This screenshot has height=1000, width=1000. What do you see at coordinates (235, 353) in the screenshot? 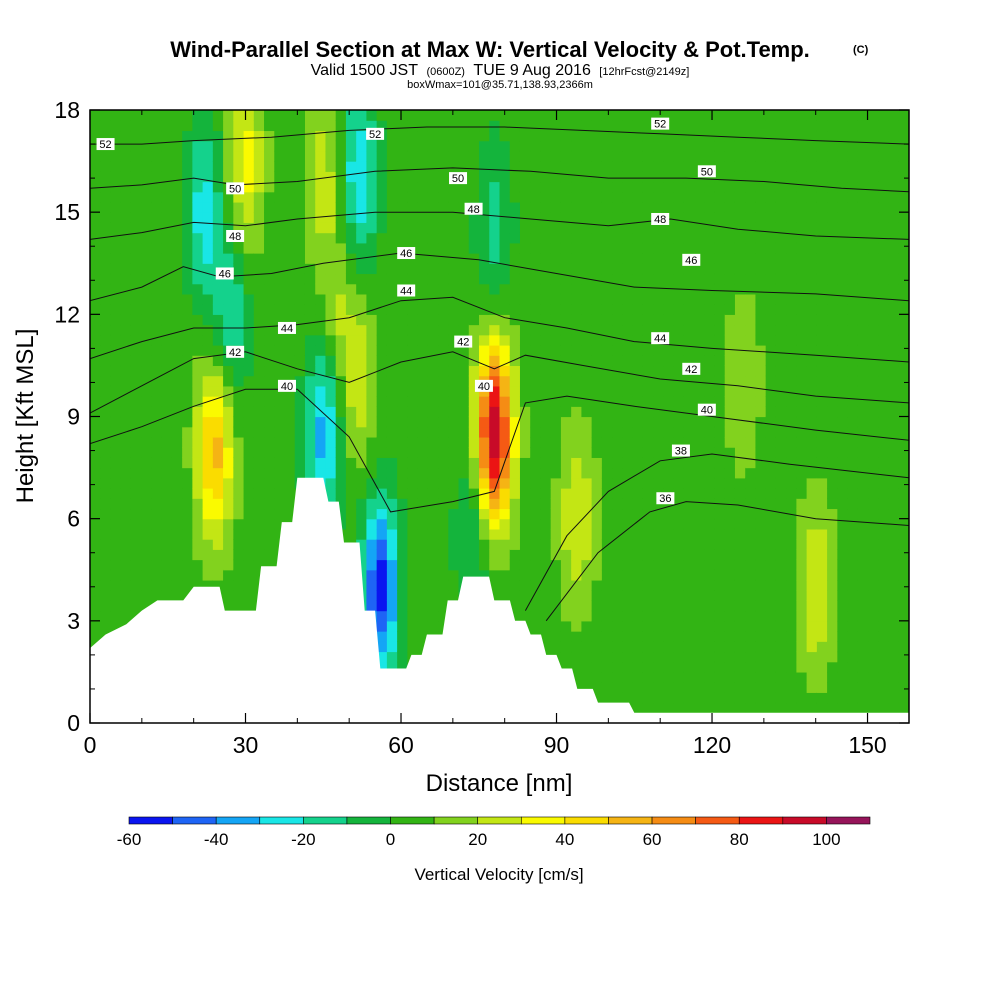
I see `svg-text: 42` at bounding box center [235, 353].